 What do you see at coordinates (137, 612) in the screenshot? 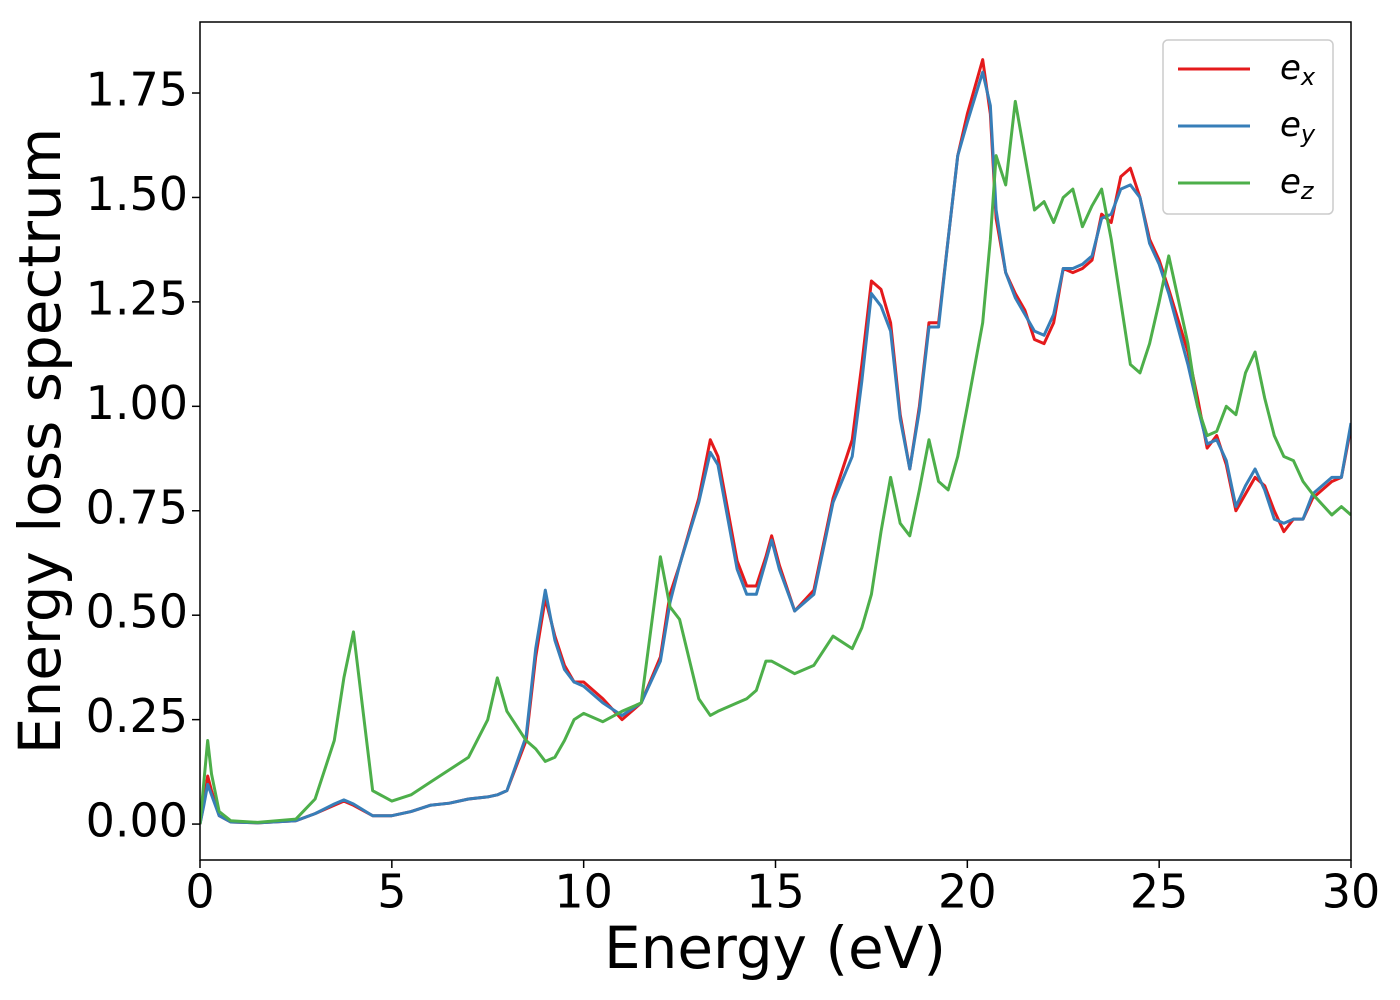
I see `y-tick-label: 0.50` at bounding box center [137, 612].